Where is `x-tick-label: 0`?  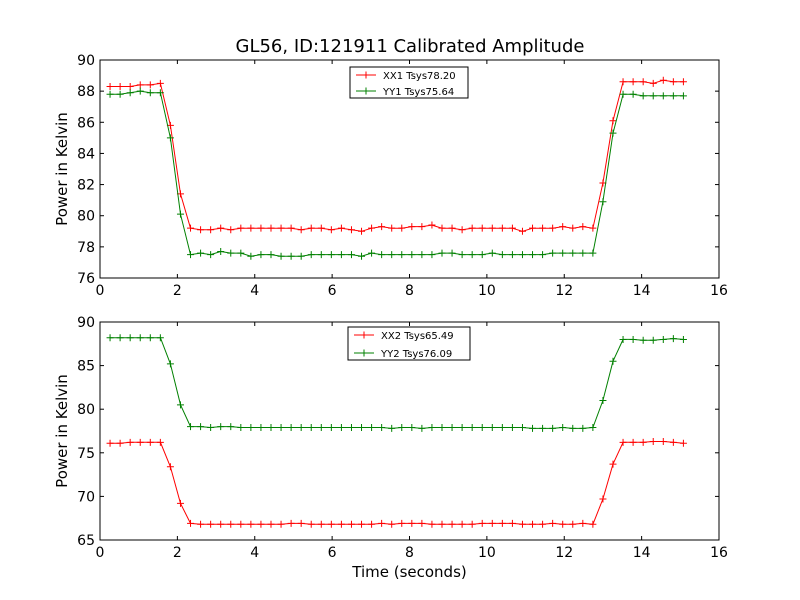 x-tick-label: 0 is located at coordinates (100, 291).